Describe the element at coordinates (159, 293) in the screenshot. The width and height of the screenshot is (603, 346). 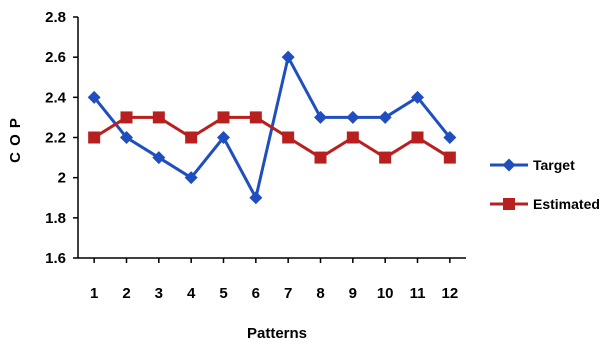
I see `x-tick-label: 3` at that location.